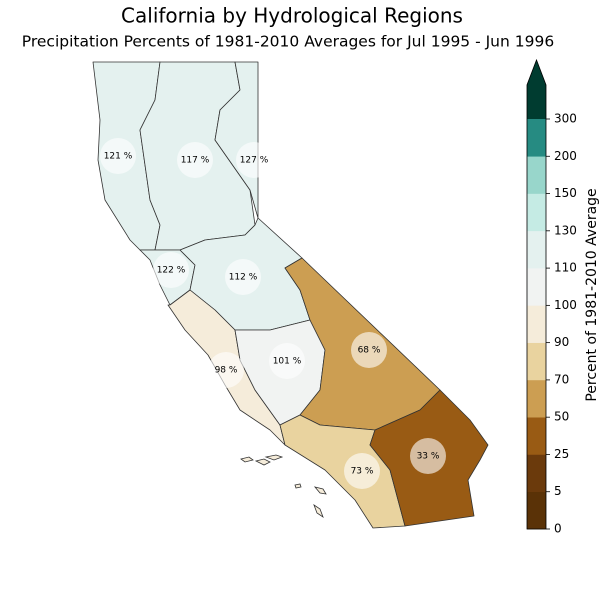 The height and width of the screenshot is (600, 603). I want to click on region-label: 127 %, so click(254, 161).